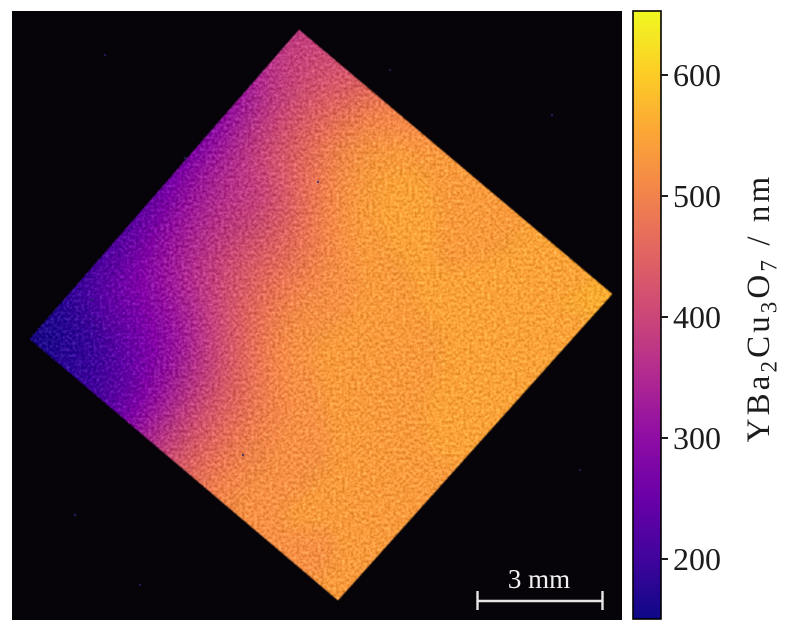 This screenshot has width=792, height=632. Describe the element at coordinates (761, 308) in the screenshot. I see `svg-text: YBa2Cu3O7 / nm` at that location.